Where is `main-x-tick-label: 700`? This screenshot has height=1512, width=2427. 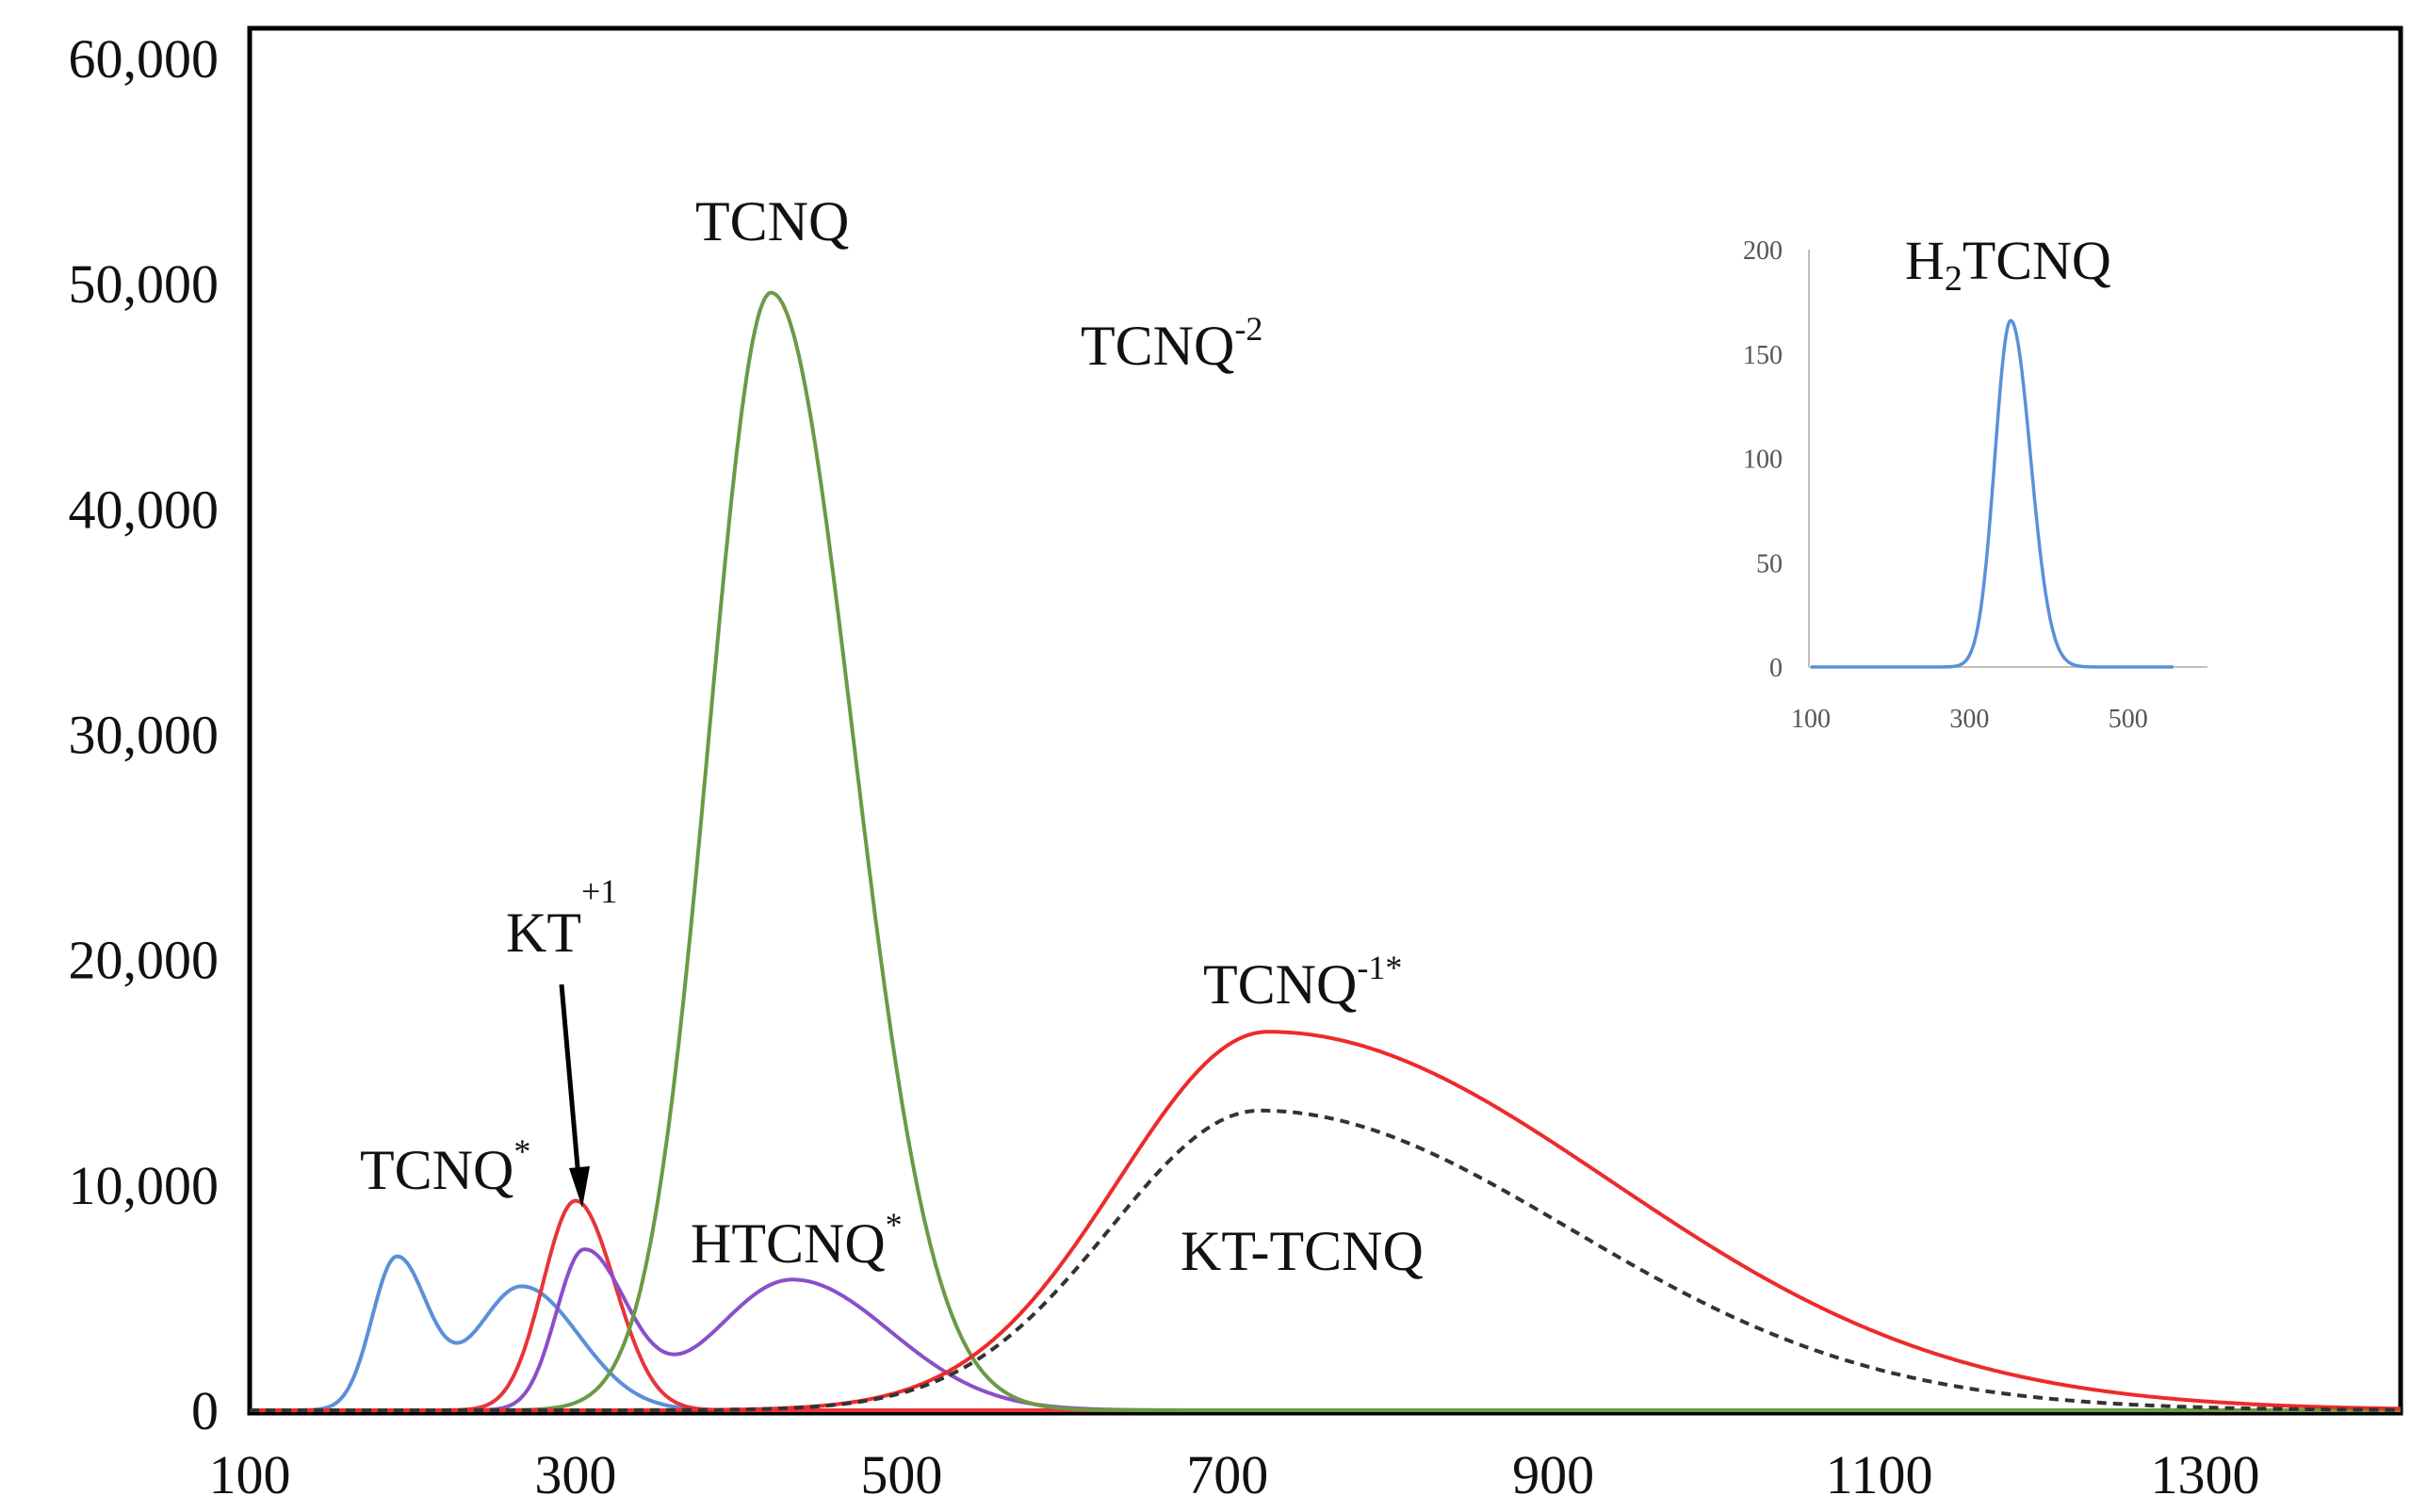
main-x-tick-label: 700 is located at coordinates (1227, 1474).